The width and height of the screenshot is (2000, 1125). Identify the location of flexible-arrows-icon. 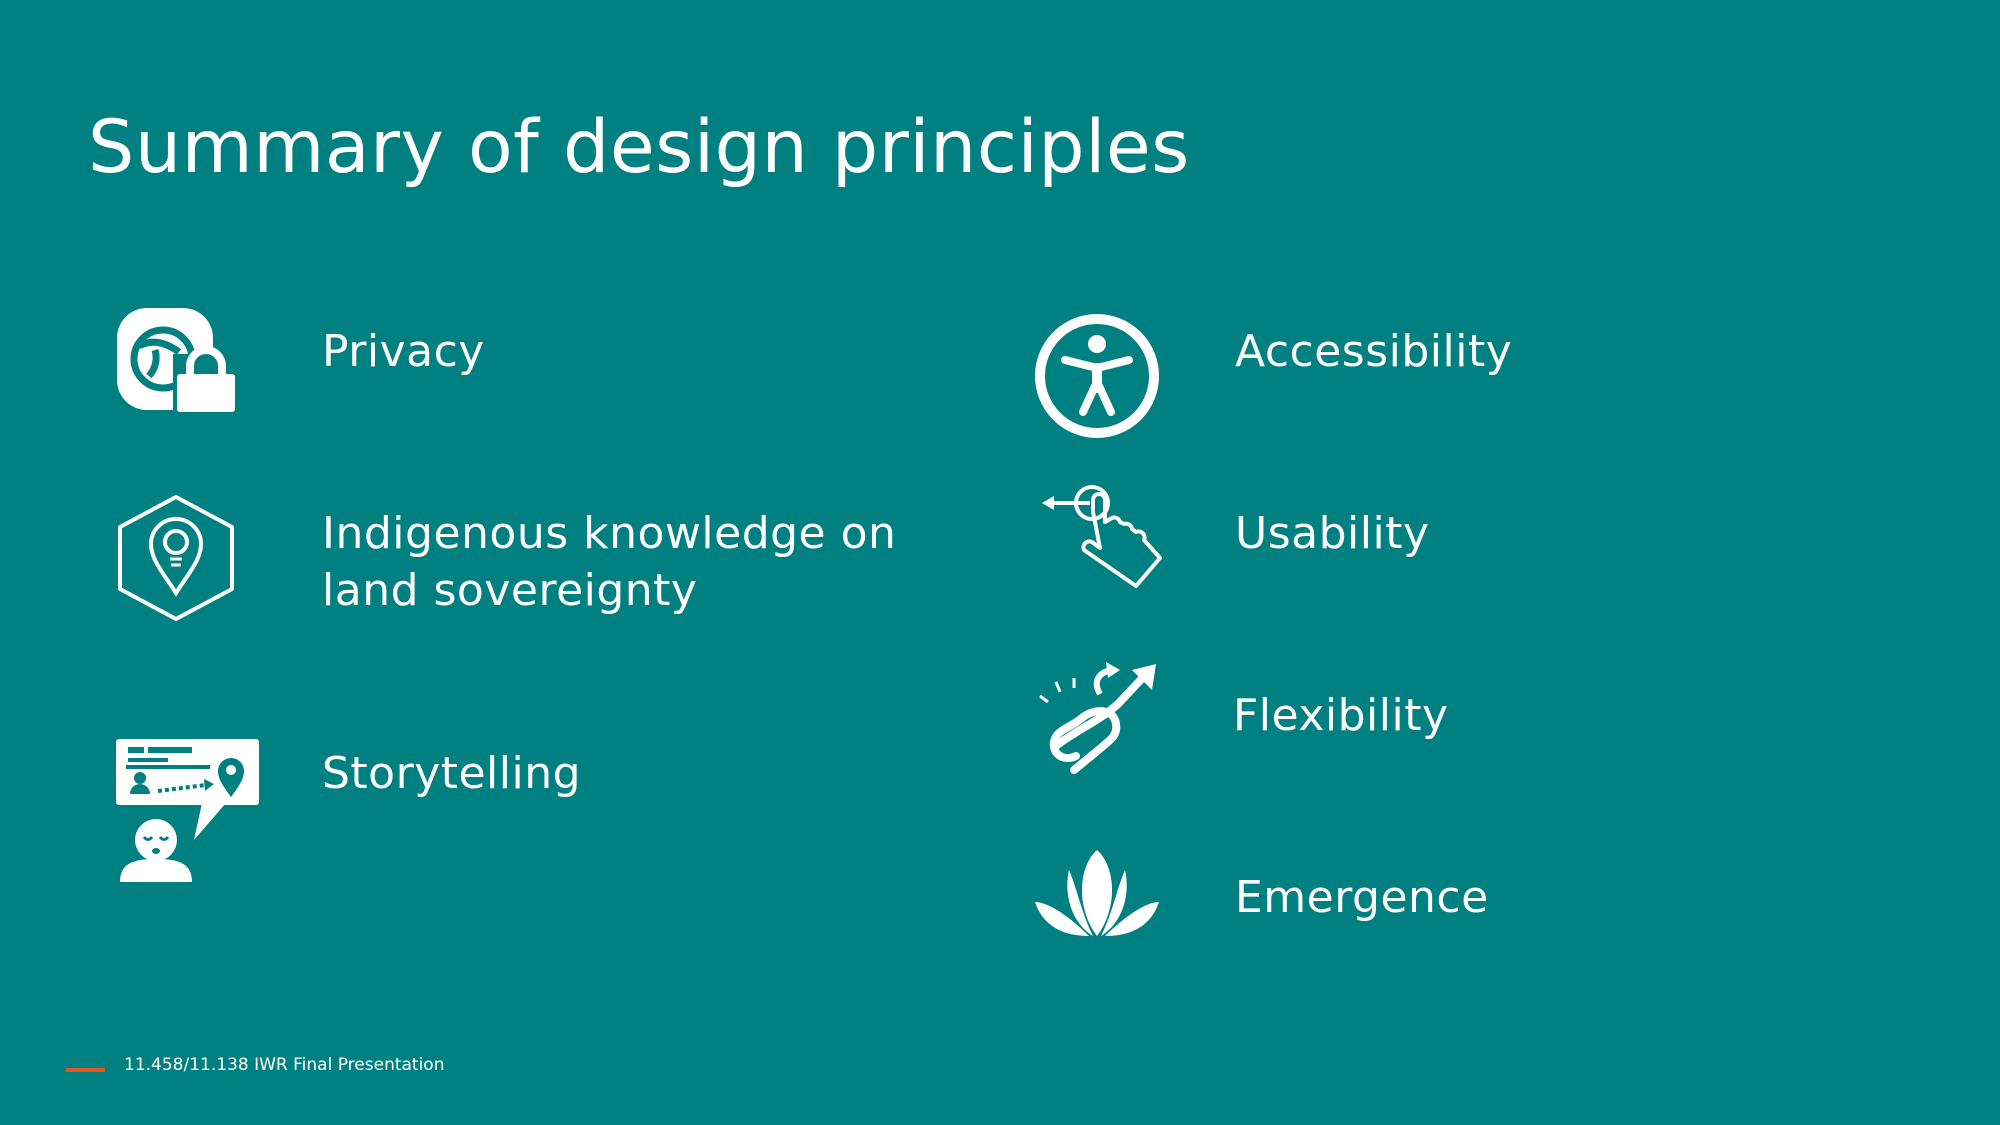
(1097, 718).